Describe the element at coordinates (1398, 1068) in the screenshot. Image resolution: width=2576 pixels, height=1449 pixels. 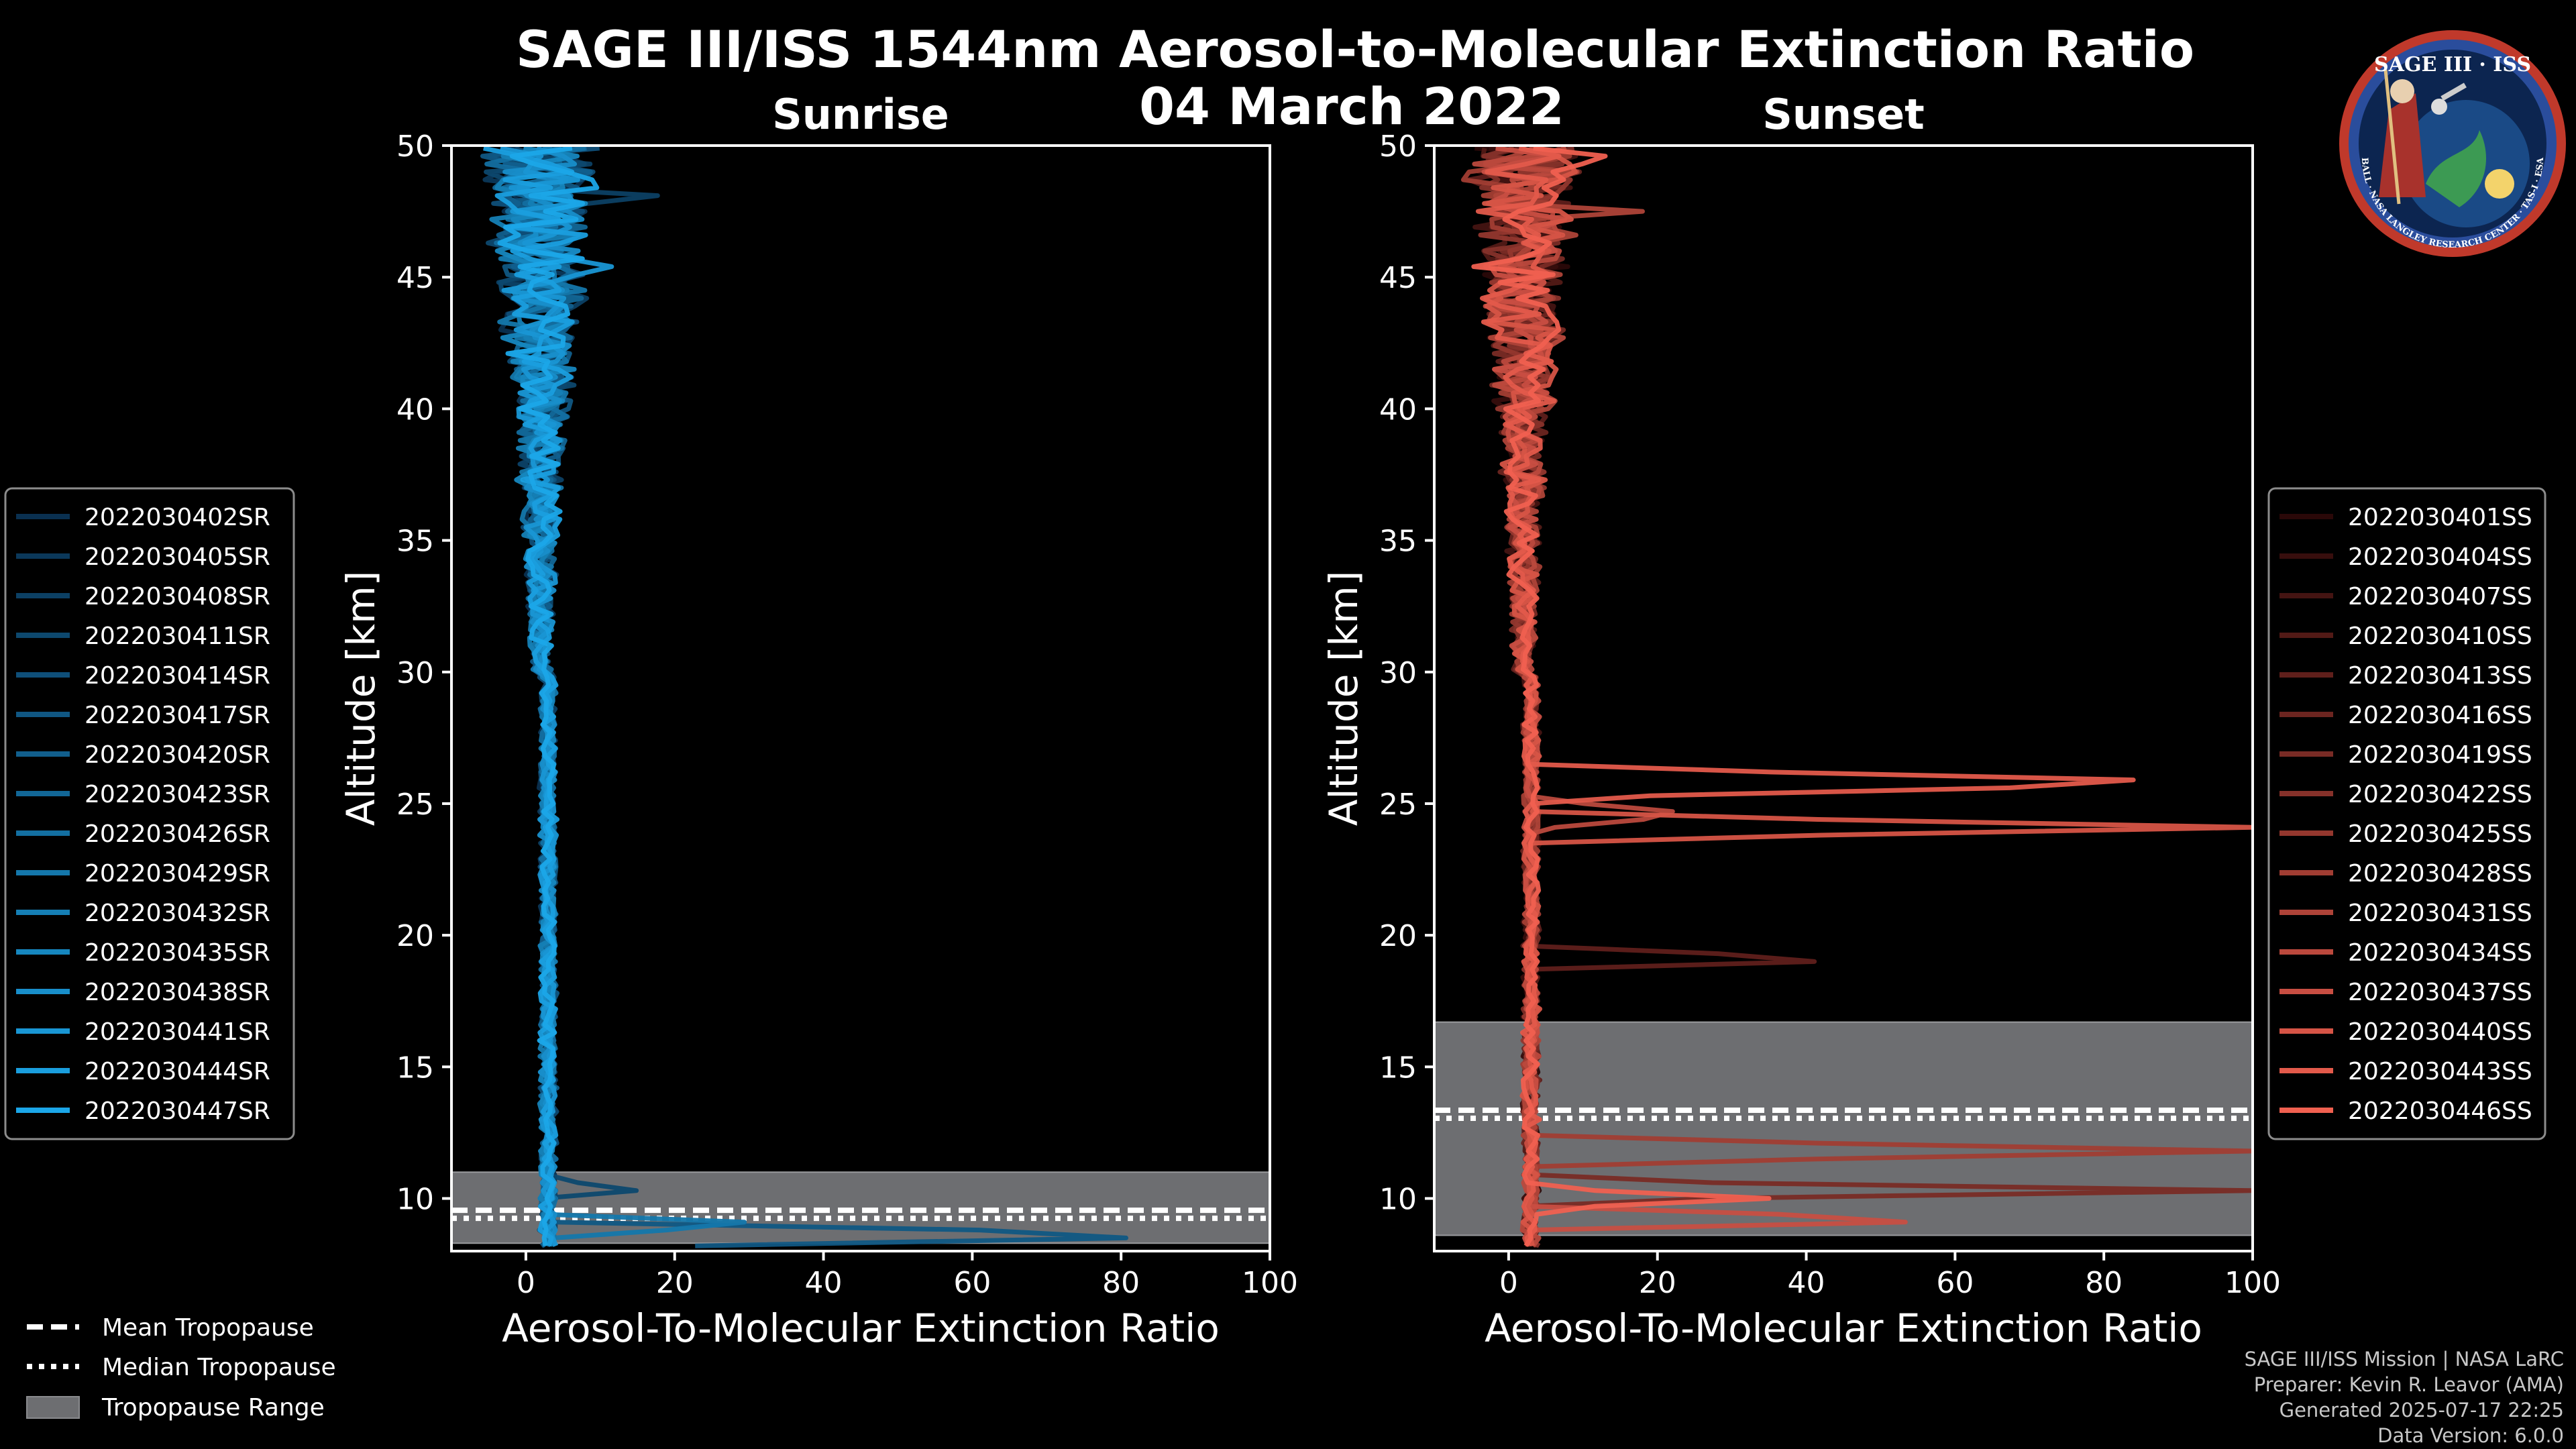
I see `ss-y-tick-label: 15` at that location.